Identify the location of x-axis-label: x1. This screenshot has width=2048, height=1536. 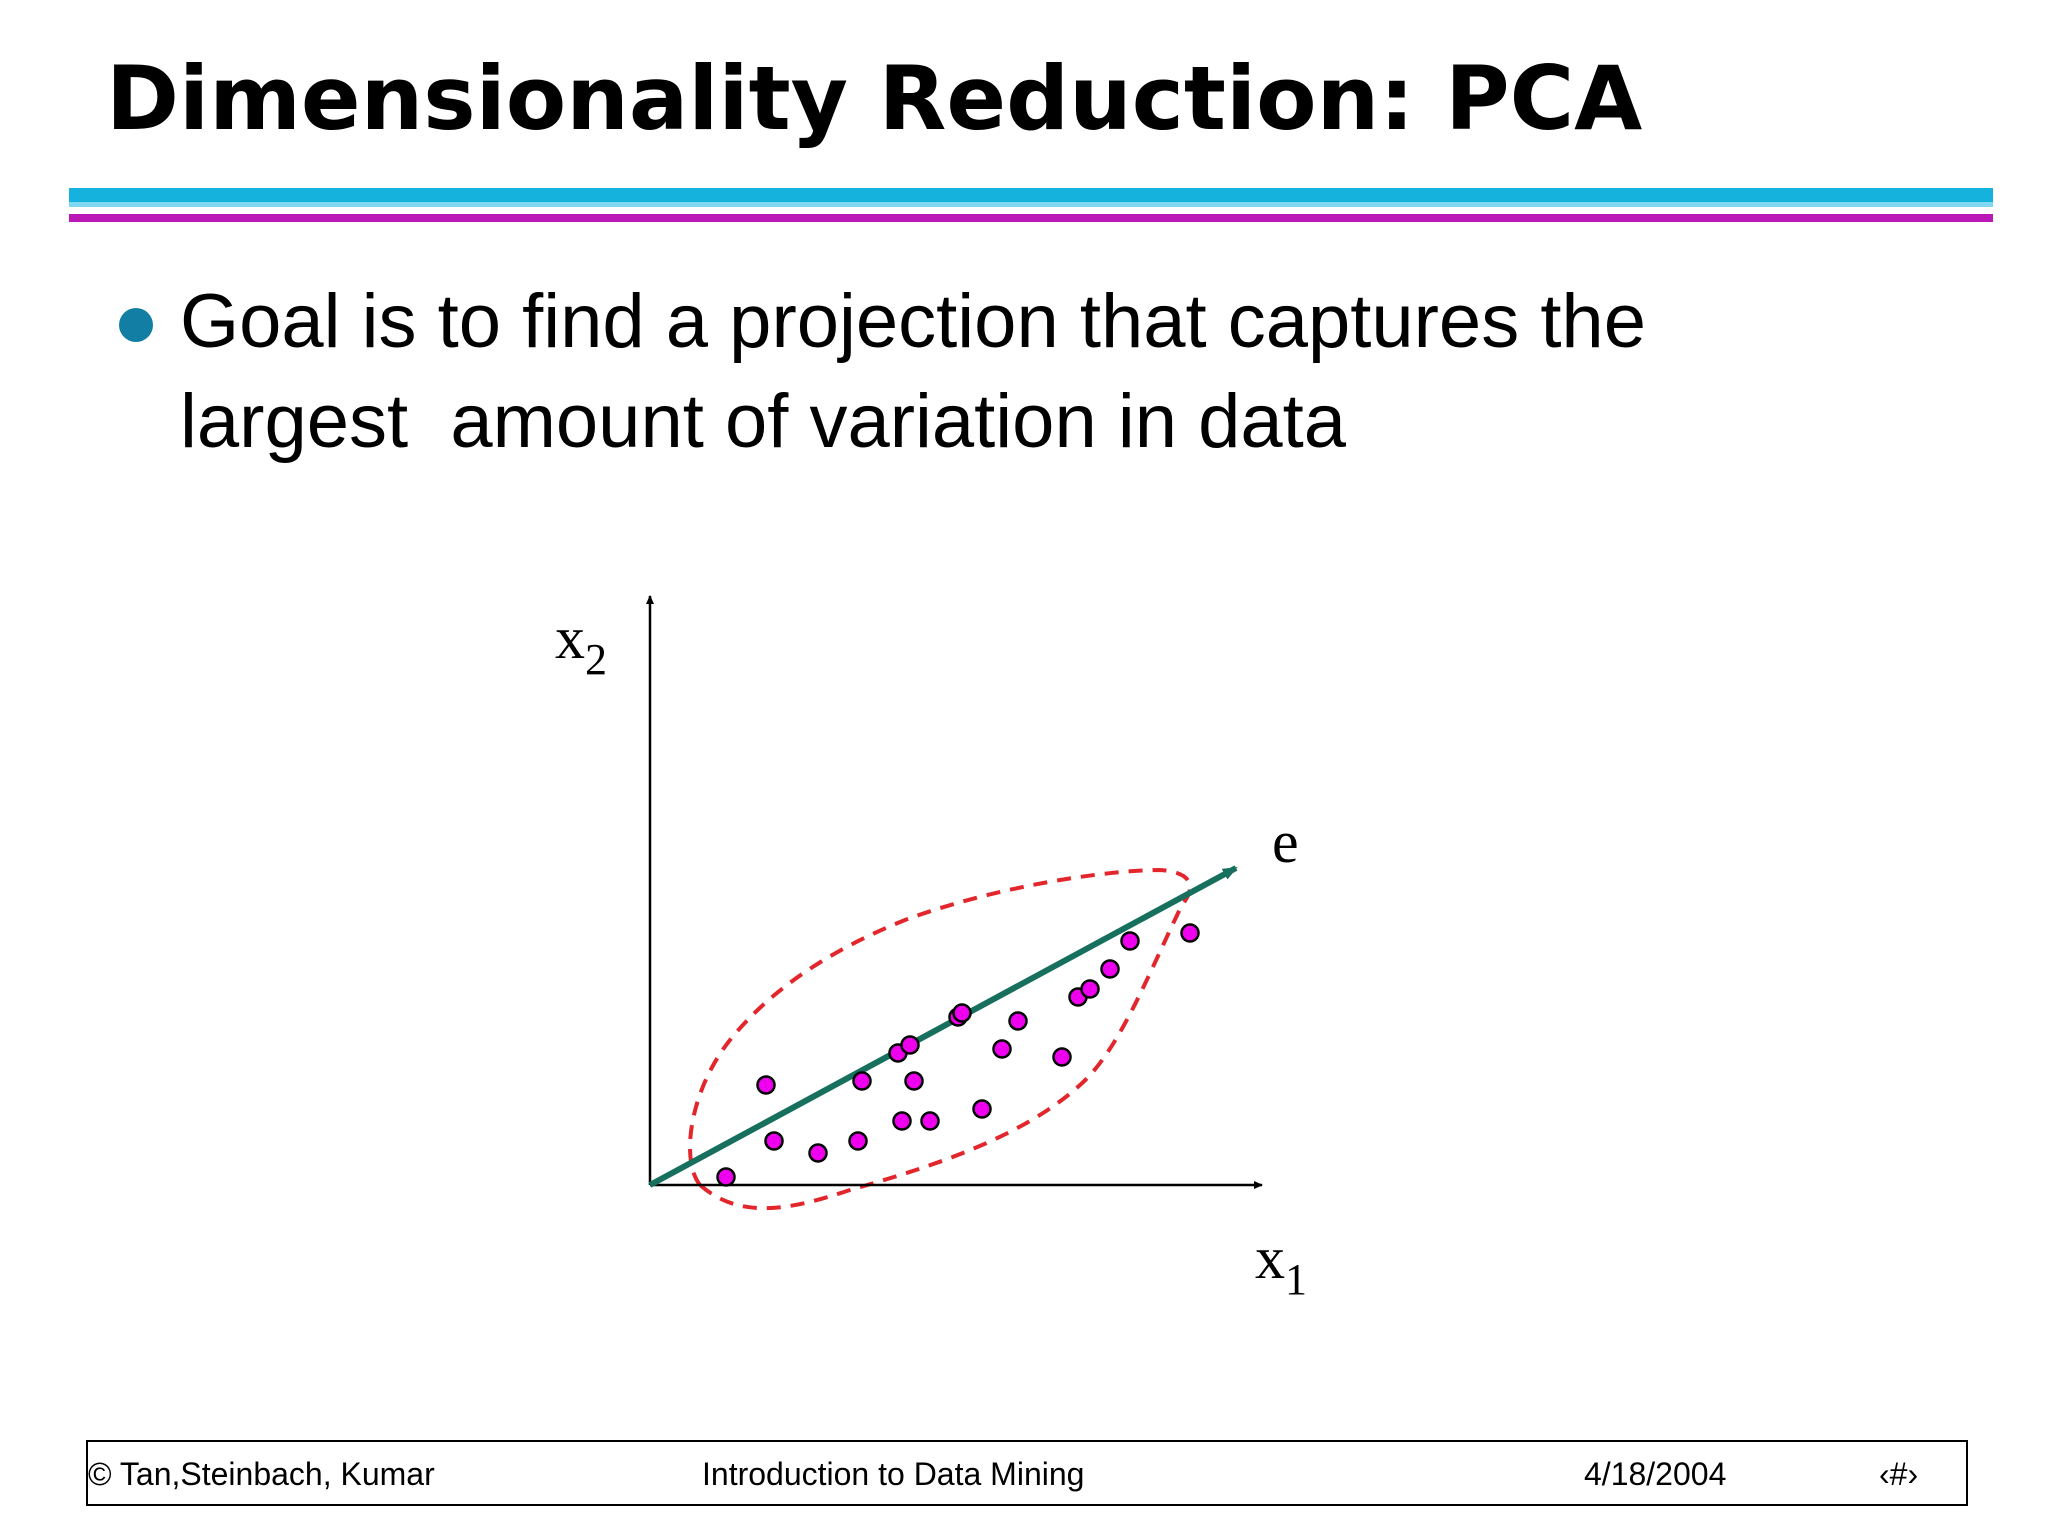
(1281, 1264).